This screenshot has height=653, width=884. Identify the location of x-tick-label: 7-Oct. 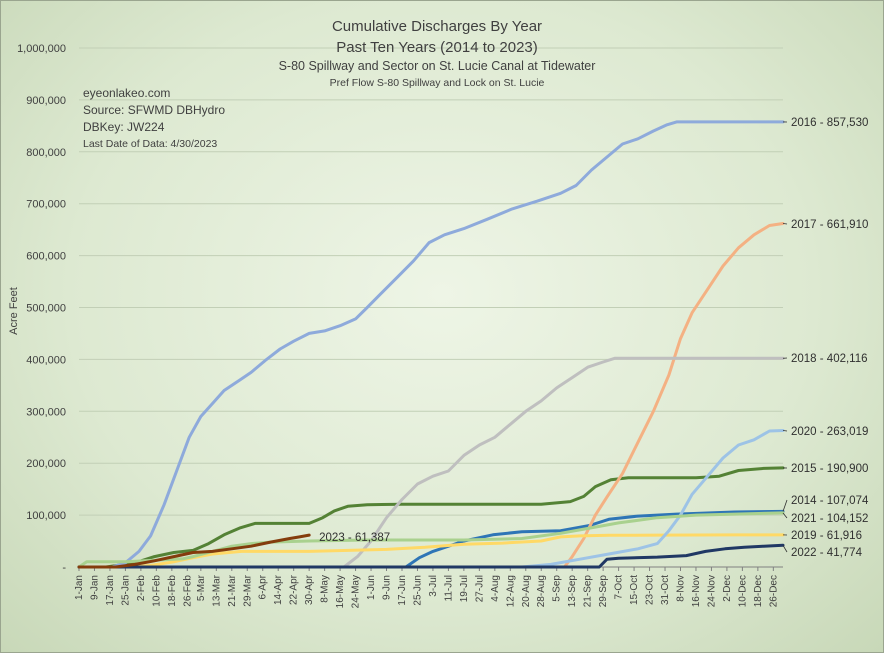
(619, 587).